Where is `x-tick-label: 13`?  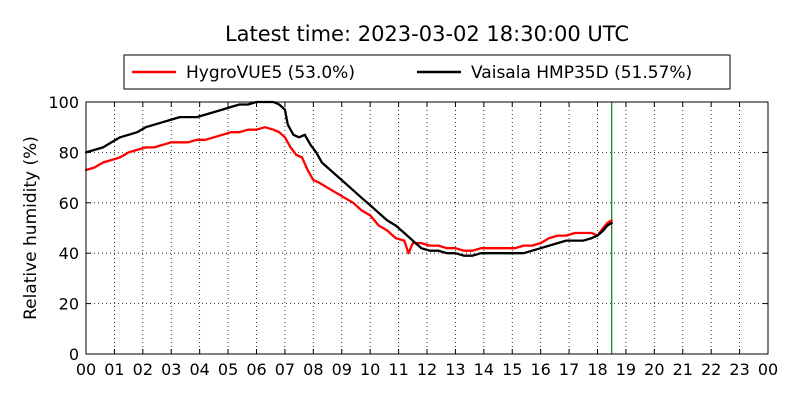 x-tick-label: 13 is located at coordinates (455, 369).